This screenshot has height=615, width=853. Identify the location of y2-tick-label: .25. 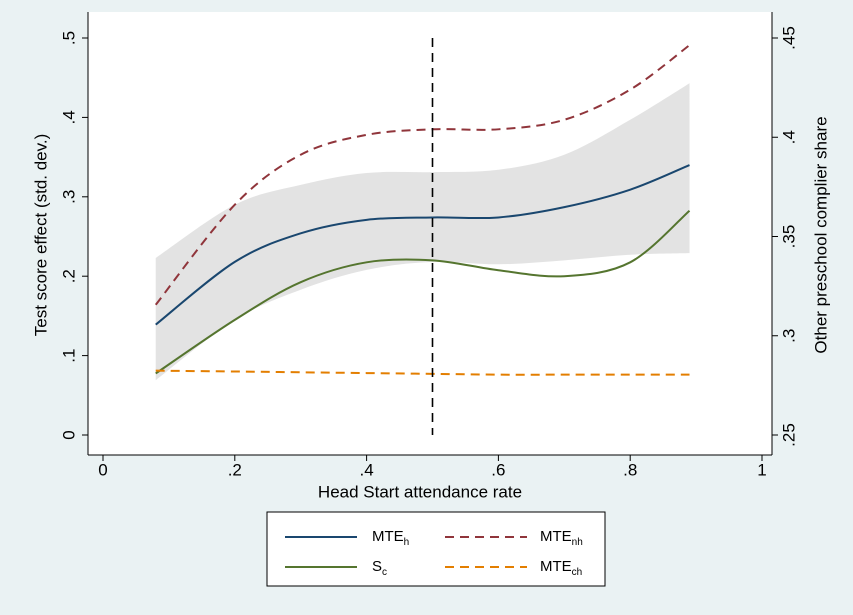
(788, 435).